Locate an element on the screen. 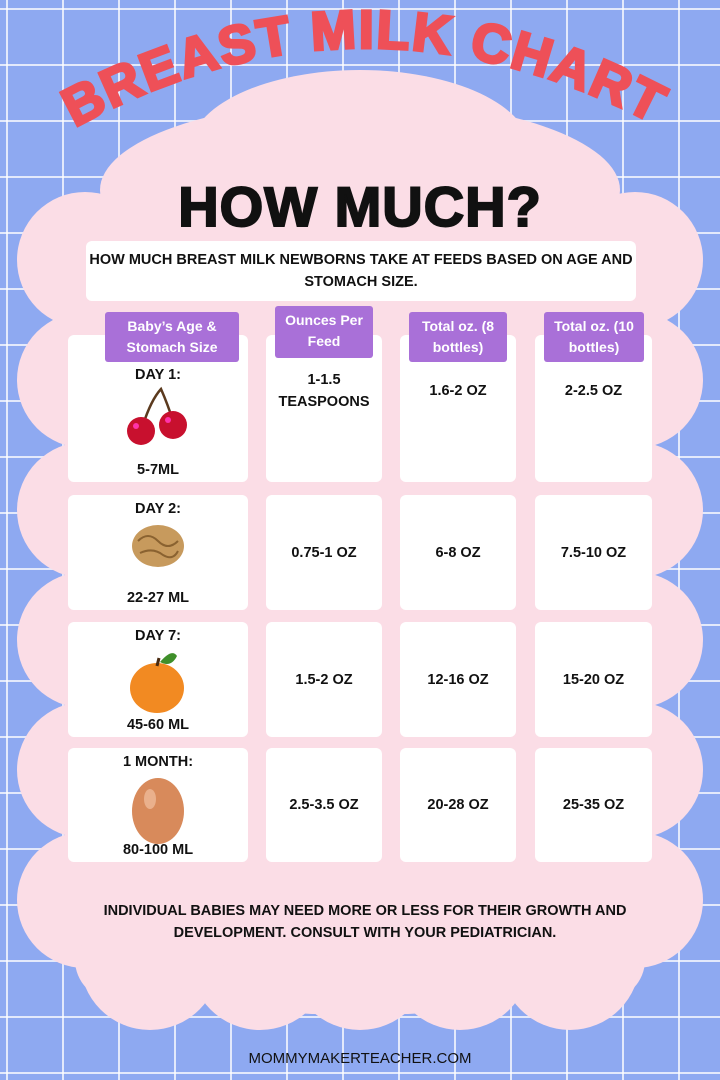 The width and height of the screenshot is (720, 1080). total10-cell: 15-20 OZ is located at coordinates (593, 679).